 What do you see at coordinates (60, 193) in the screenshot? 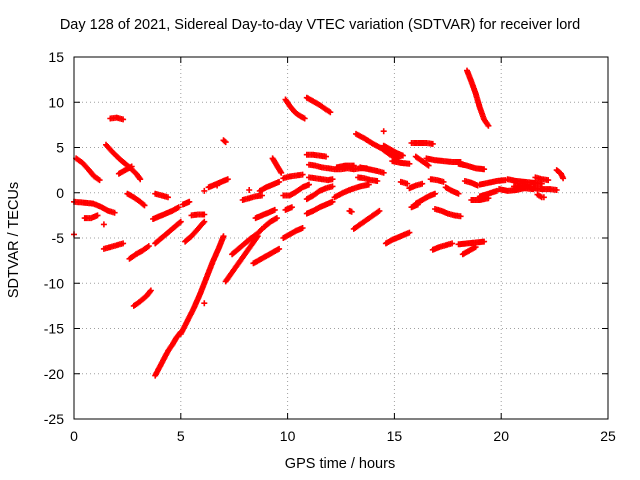
I see `y-tick-label: 0` at bounding box center [60, 193].